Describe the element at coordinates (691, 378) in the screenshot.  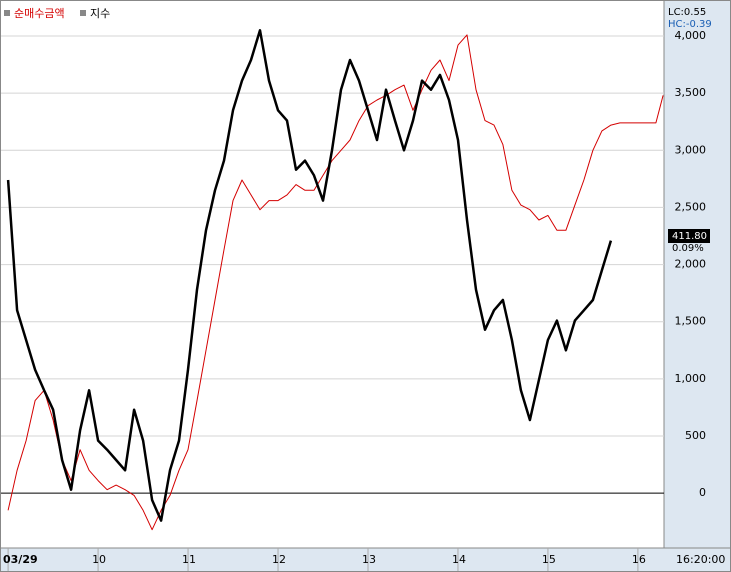
I see `y-tick-label: 1,000` at that location.